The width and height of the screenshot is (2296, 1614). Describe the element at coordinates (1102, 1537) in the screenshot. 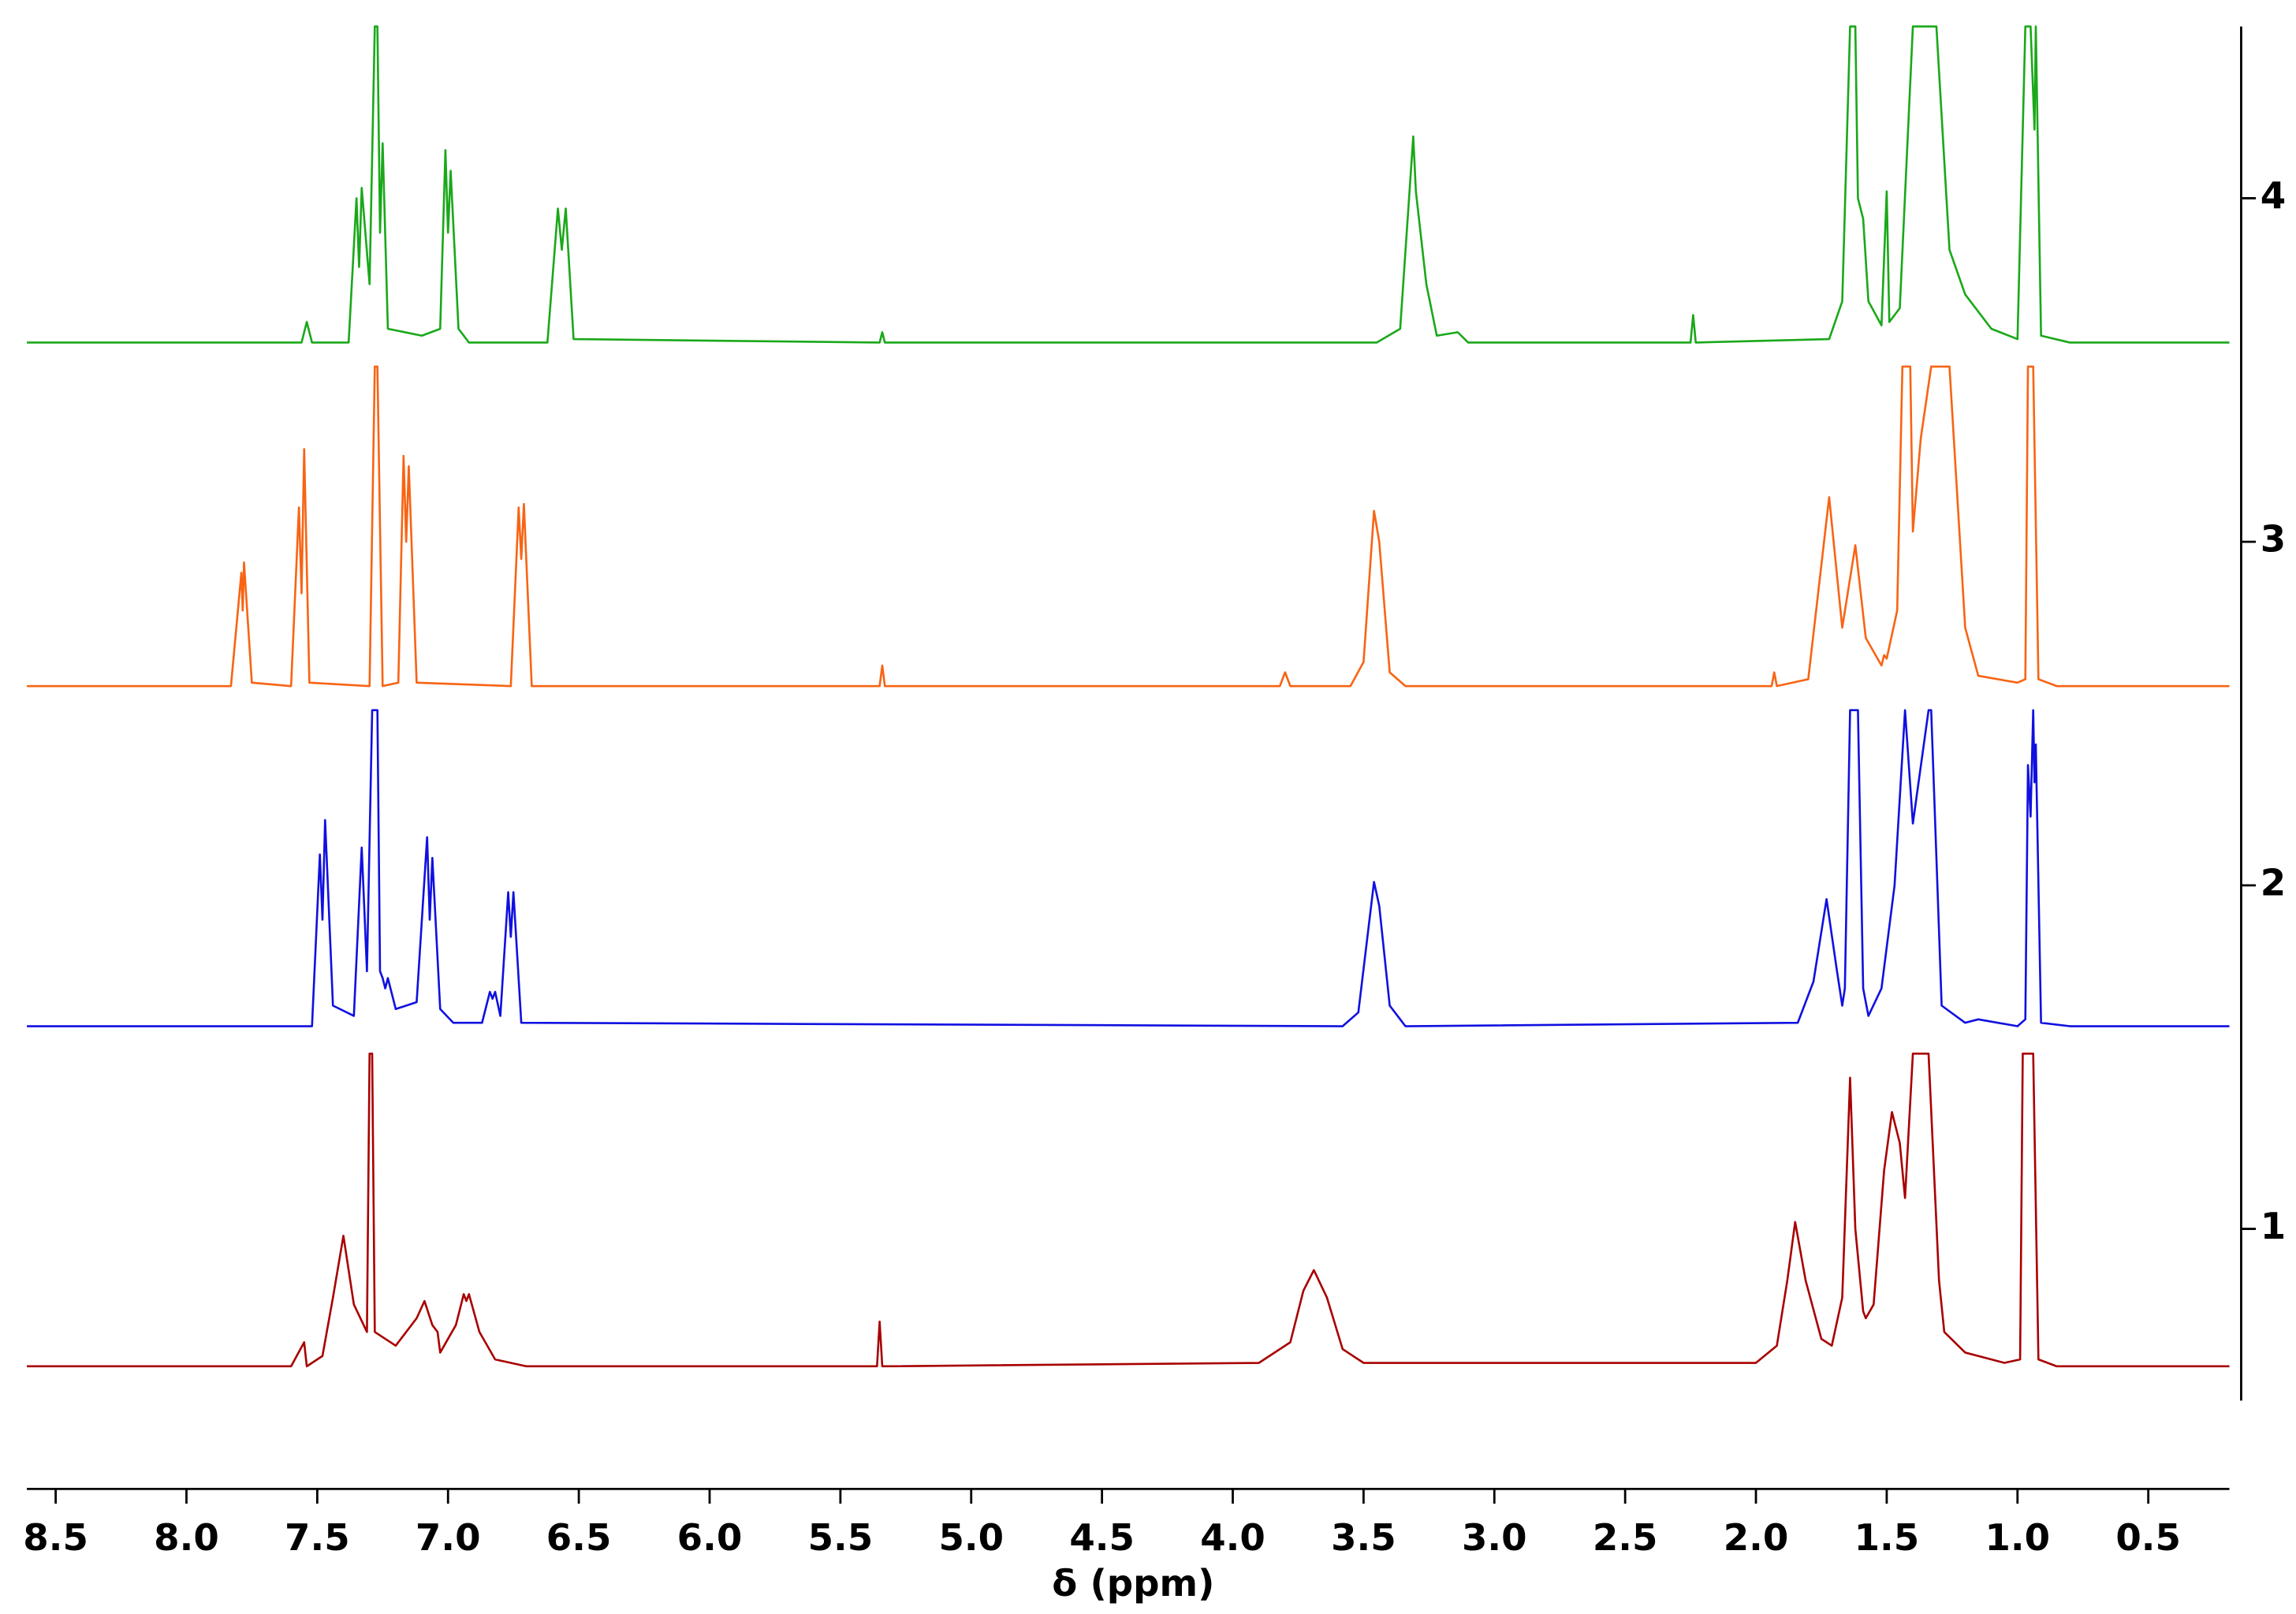

I see `x-tick-label: 4.5` at that location.